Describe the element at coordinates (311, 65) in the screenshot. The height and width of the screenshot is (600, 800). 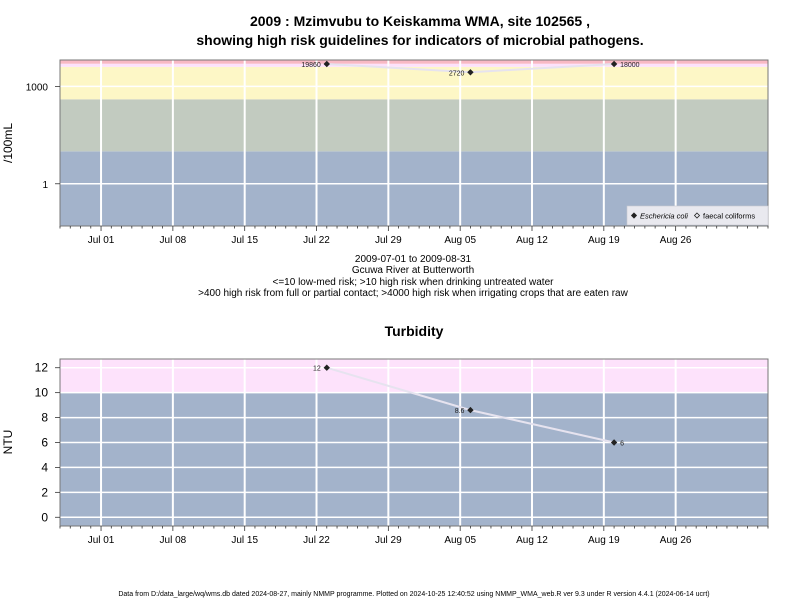
I see `data-label: 19860` at that location.